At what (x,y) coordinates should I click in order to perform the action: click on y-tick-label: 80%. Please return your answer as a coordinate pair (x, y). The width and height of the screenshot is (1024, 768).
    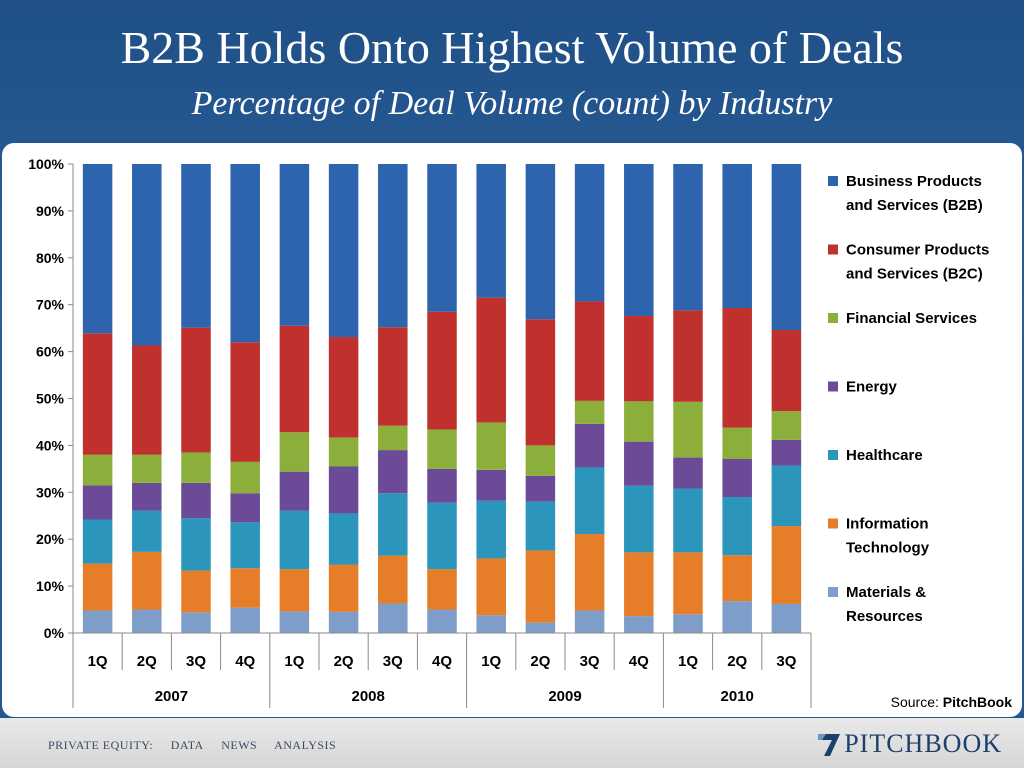
    Looking at the image, I should click on (50, 258).